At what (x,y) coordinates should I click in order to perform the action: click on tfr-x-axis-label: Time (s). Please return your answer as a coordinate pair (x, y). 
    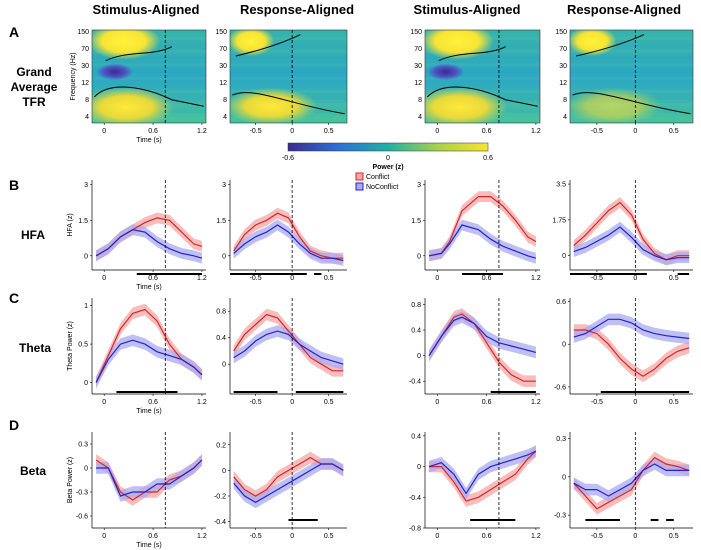
    Looking at the image, I should click on (148, 140).